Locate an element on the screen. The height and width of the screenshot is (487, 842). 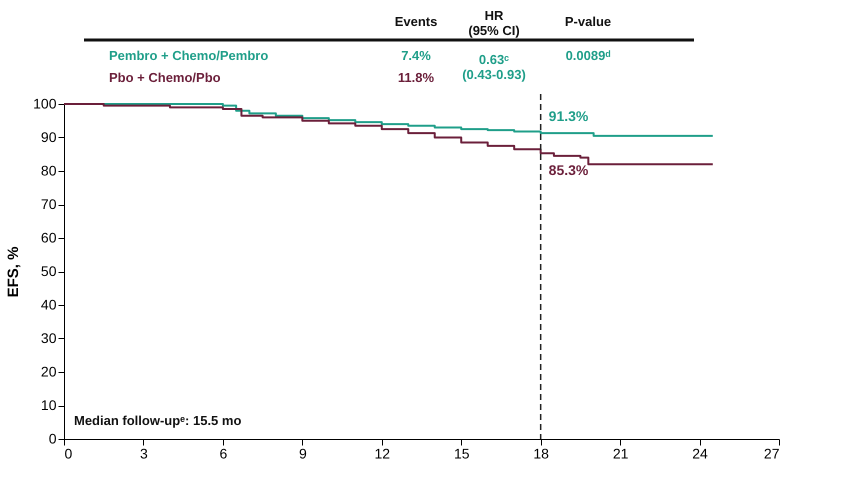
text: 7.4% is located at coordinates (416, 55).